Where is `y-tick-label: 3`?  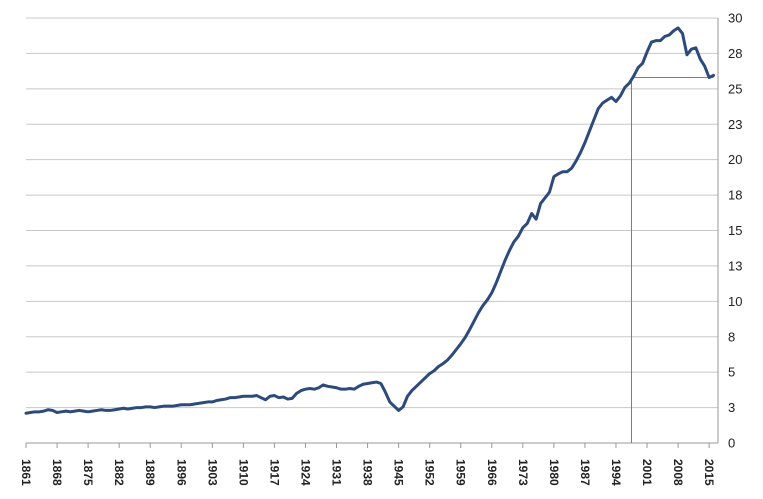 y-tick-label: 3 is located at coordinates (731, 407).